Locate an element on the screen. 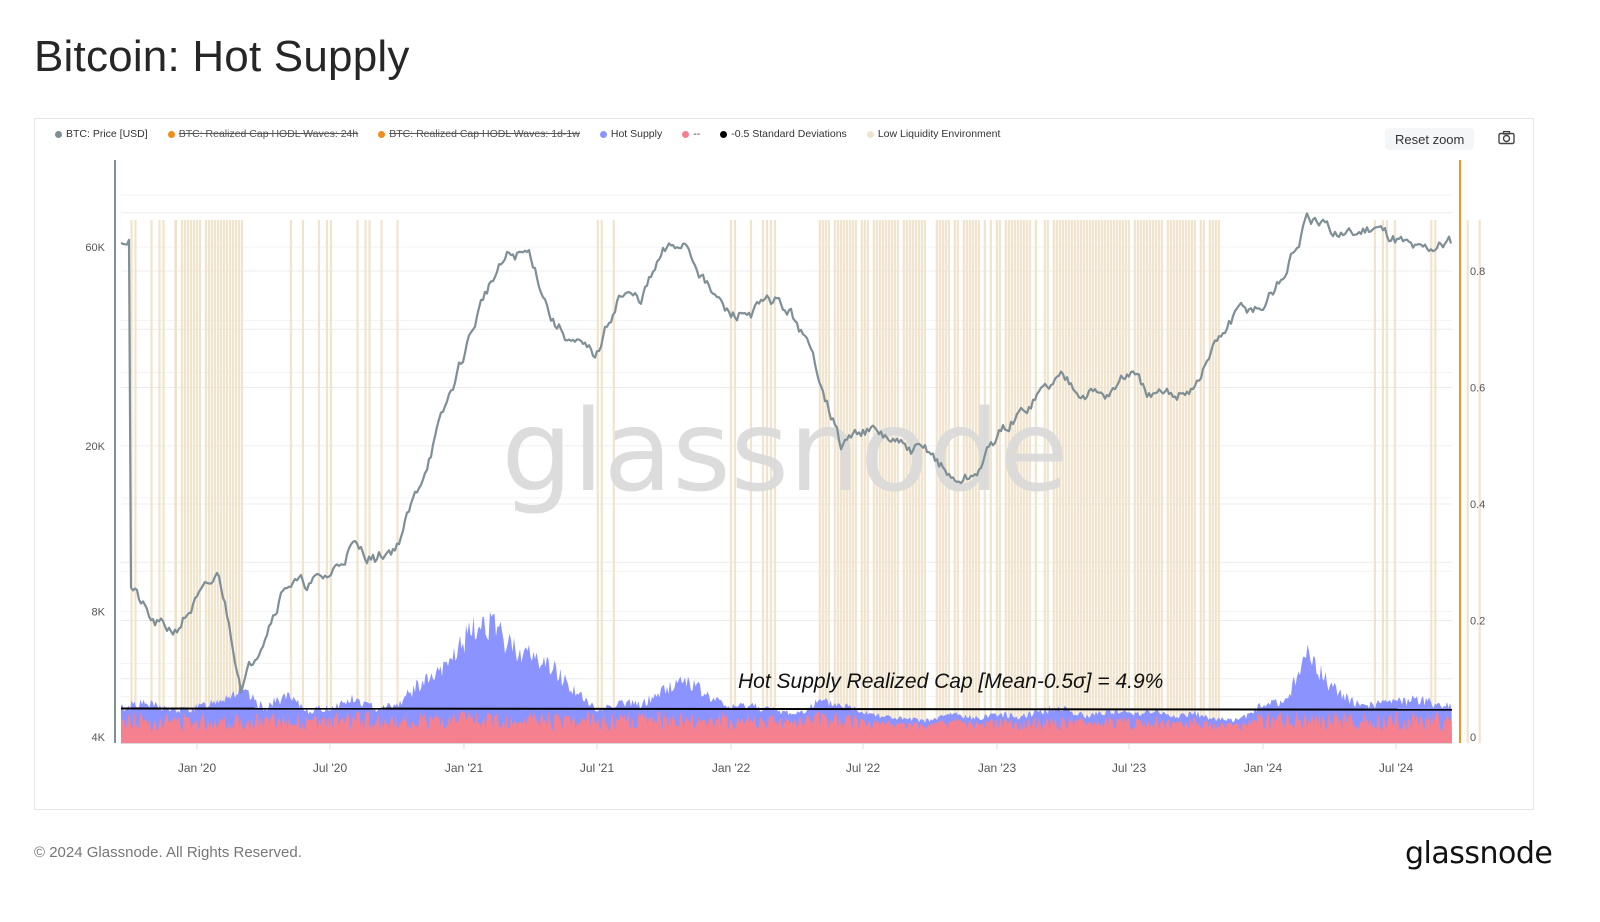  legend-label: BTC: Price [USD] is located at coordinates (107, 134).